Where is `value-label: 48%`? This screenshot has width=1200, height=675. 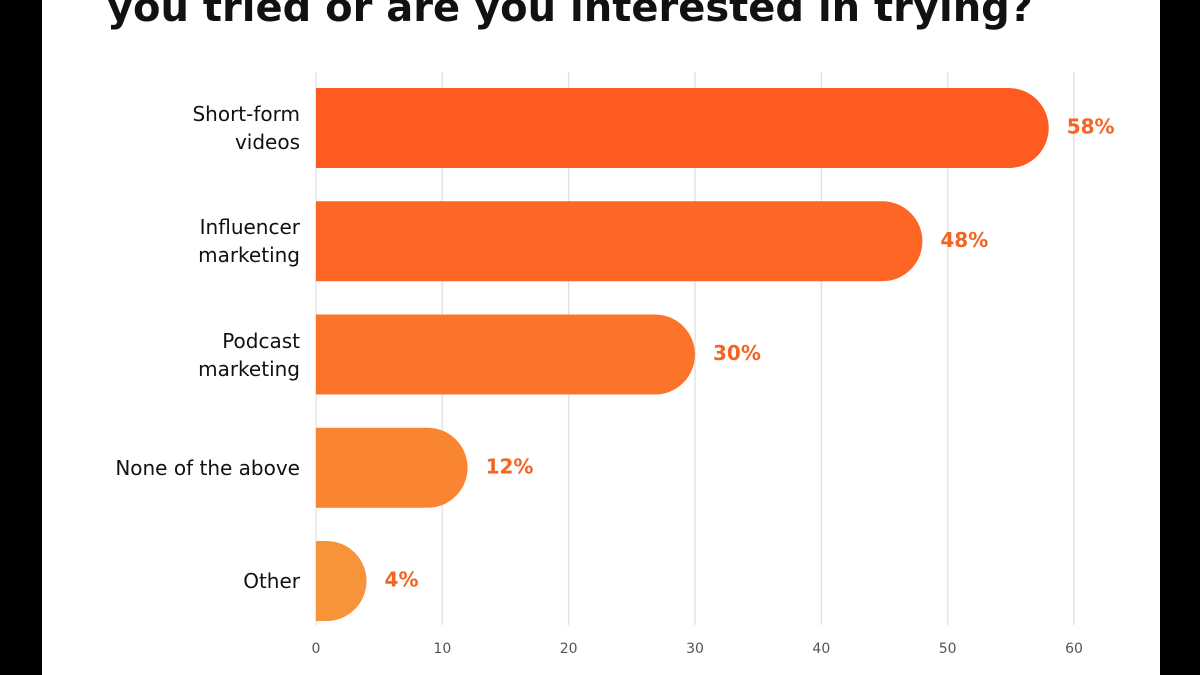 value-label: 48% is located at coordinates (964, 240).